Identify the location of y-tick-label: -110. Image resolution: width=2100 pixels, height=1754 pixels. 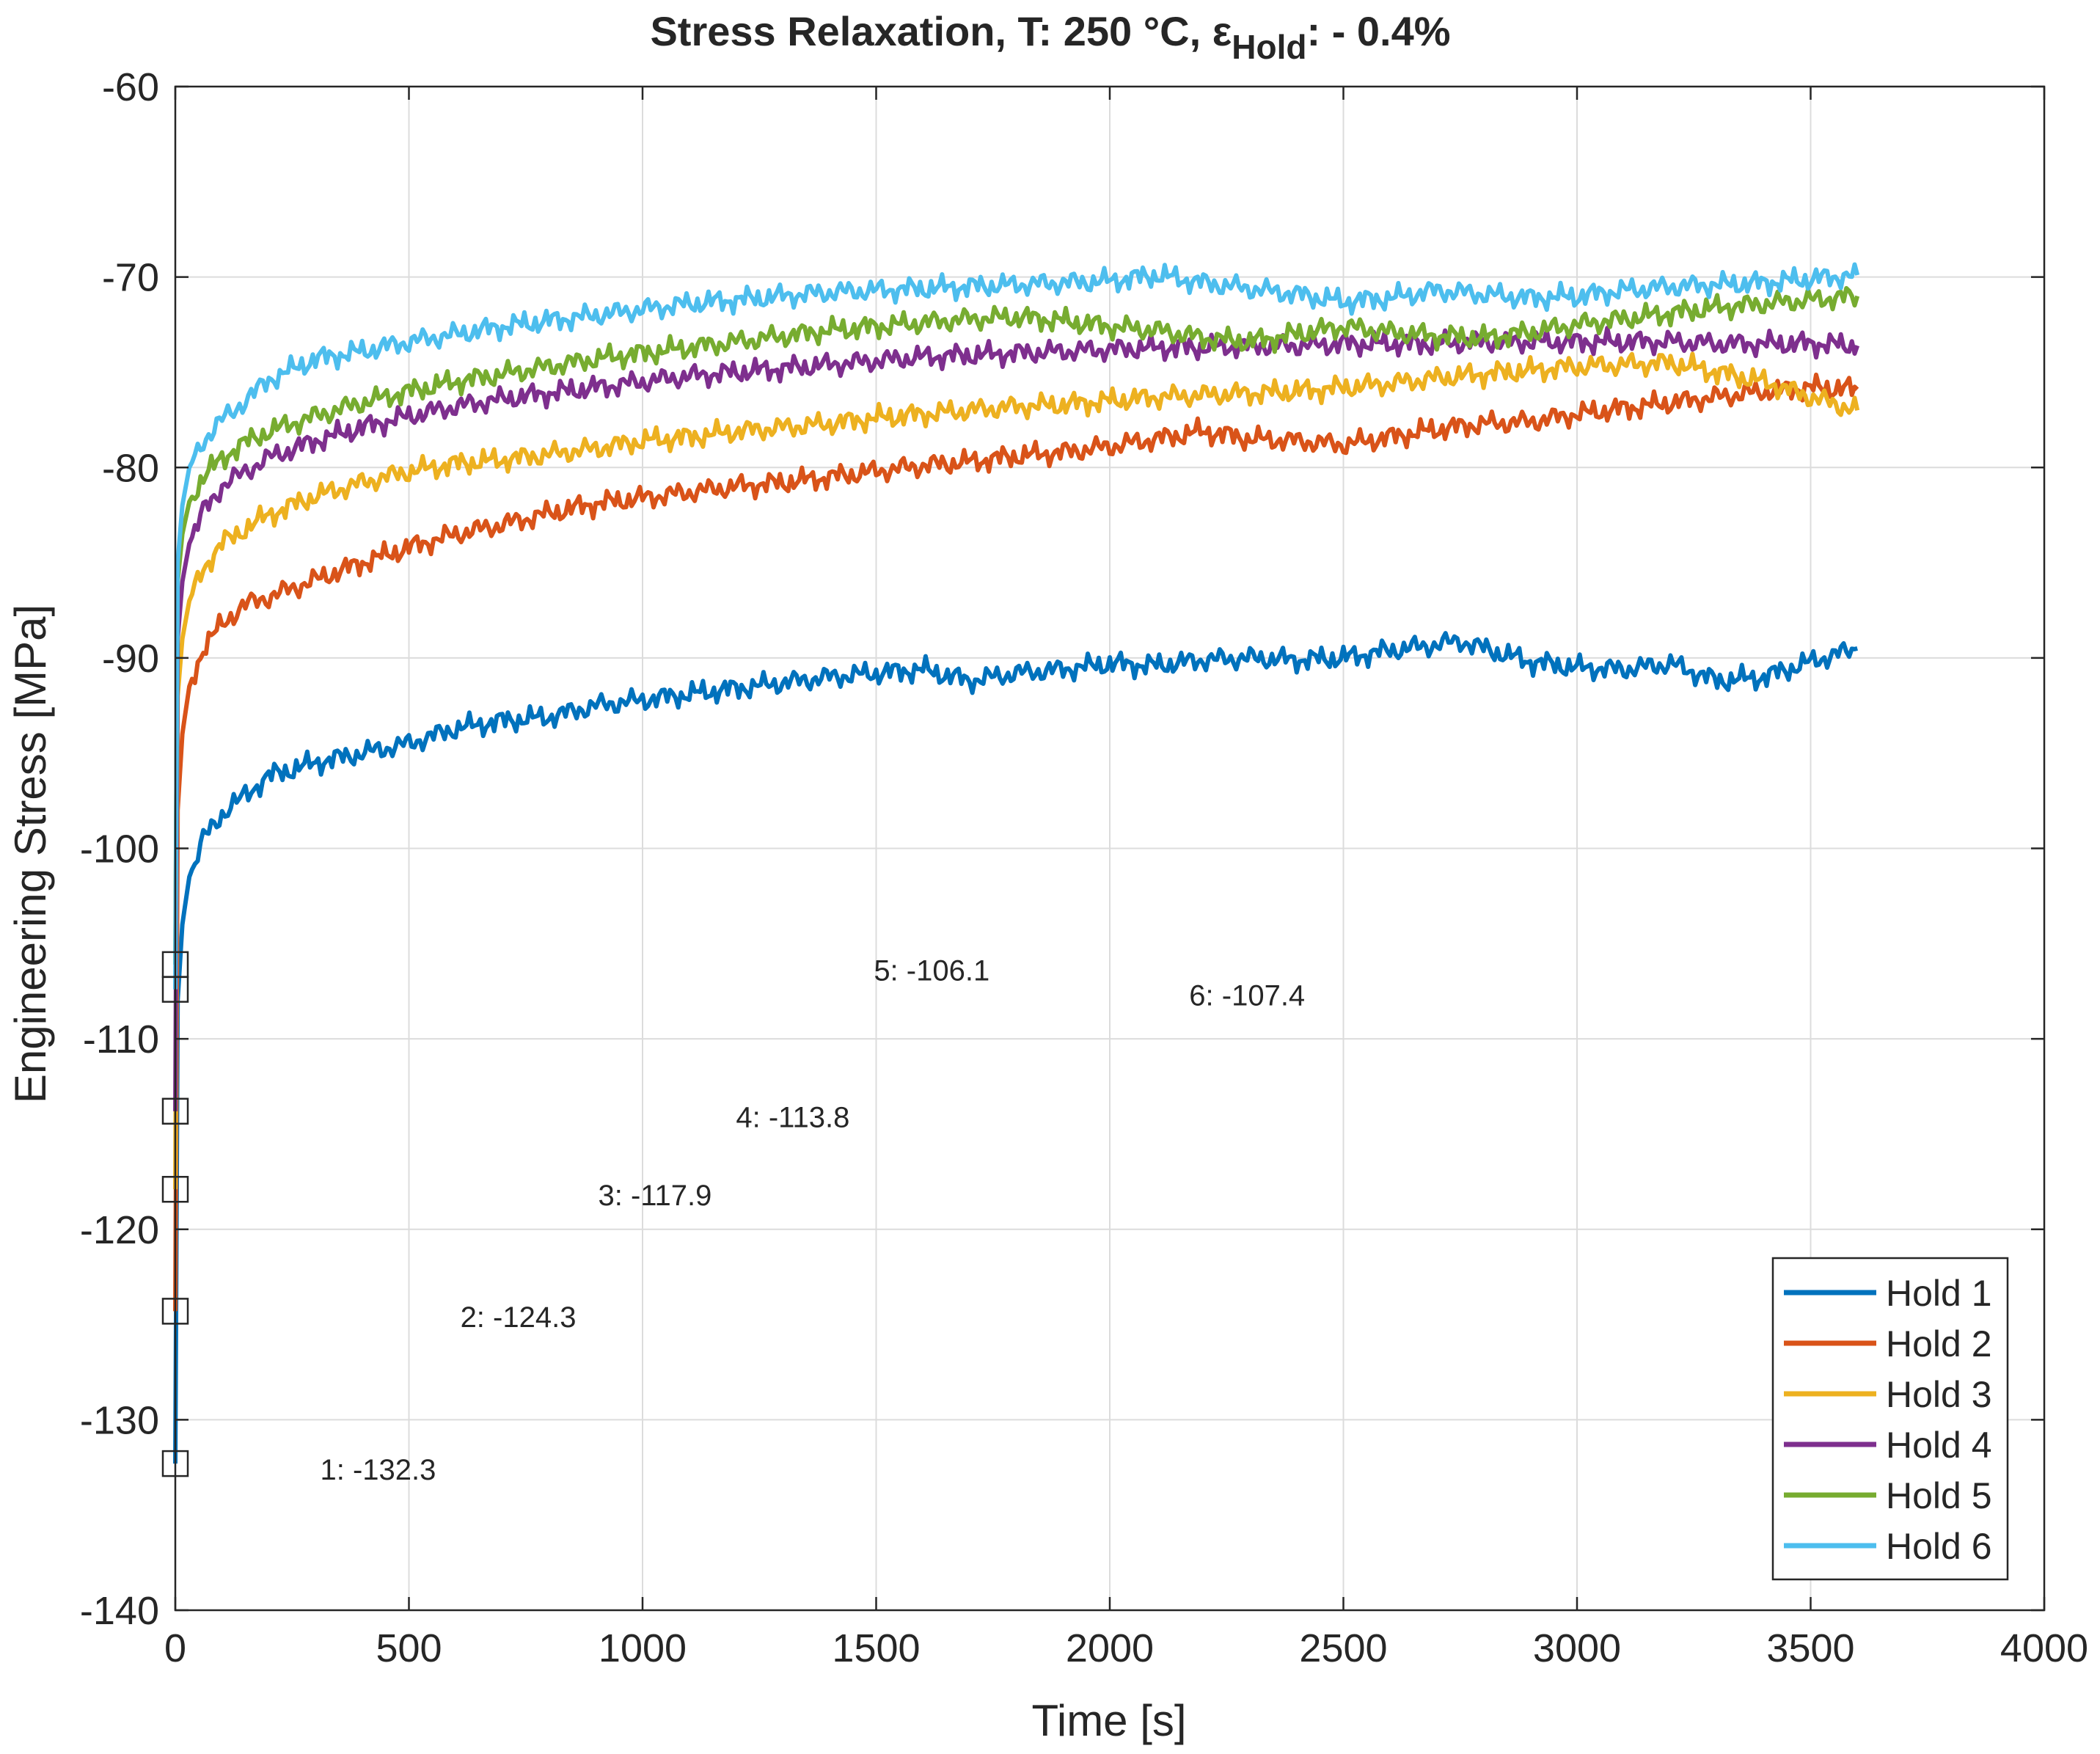
(121, 1039).